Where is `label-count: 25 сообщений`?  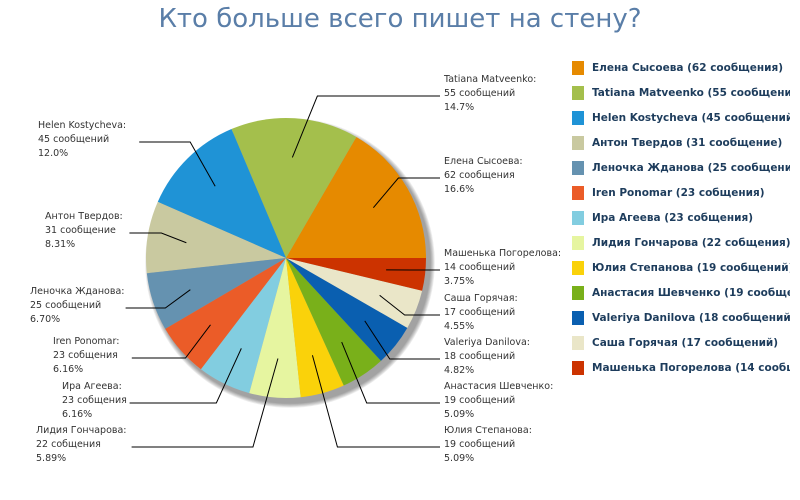 label-count: 25 сообщений is located at coordinates (65, 305).